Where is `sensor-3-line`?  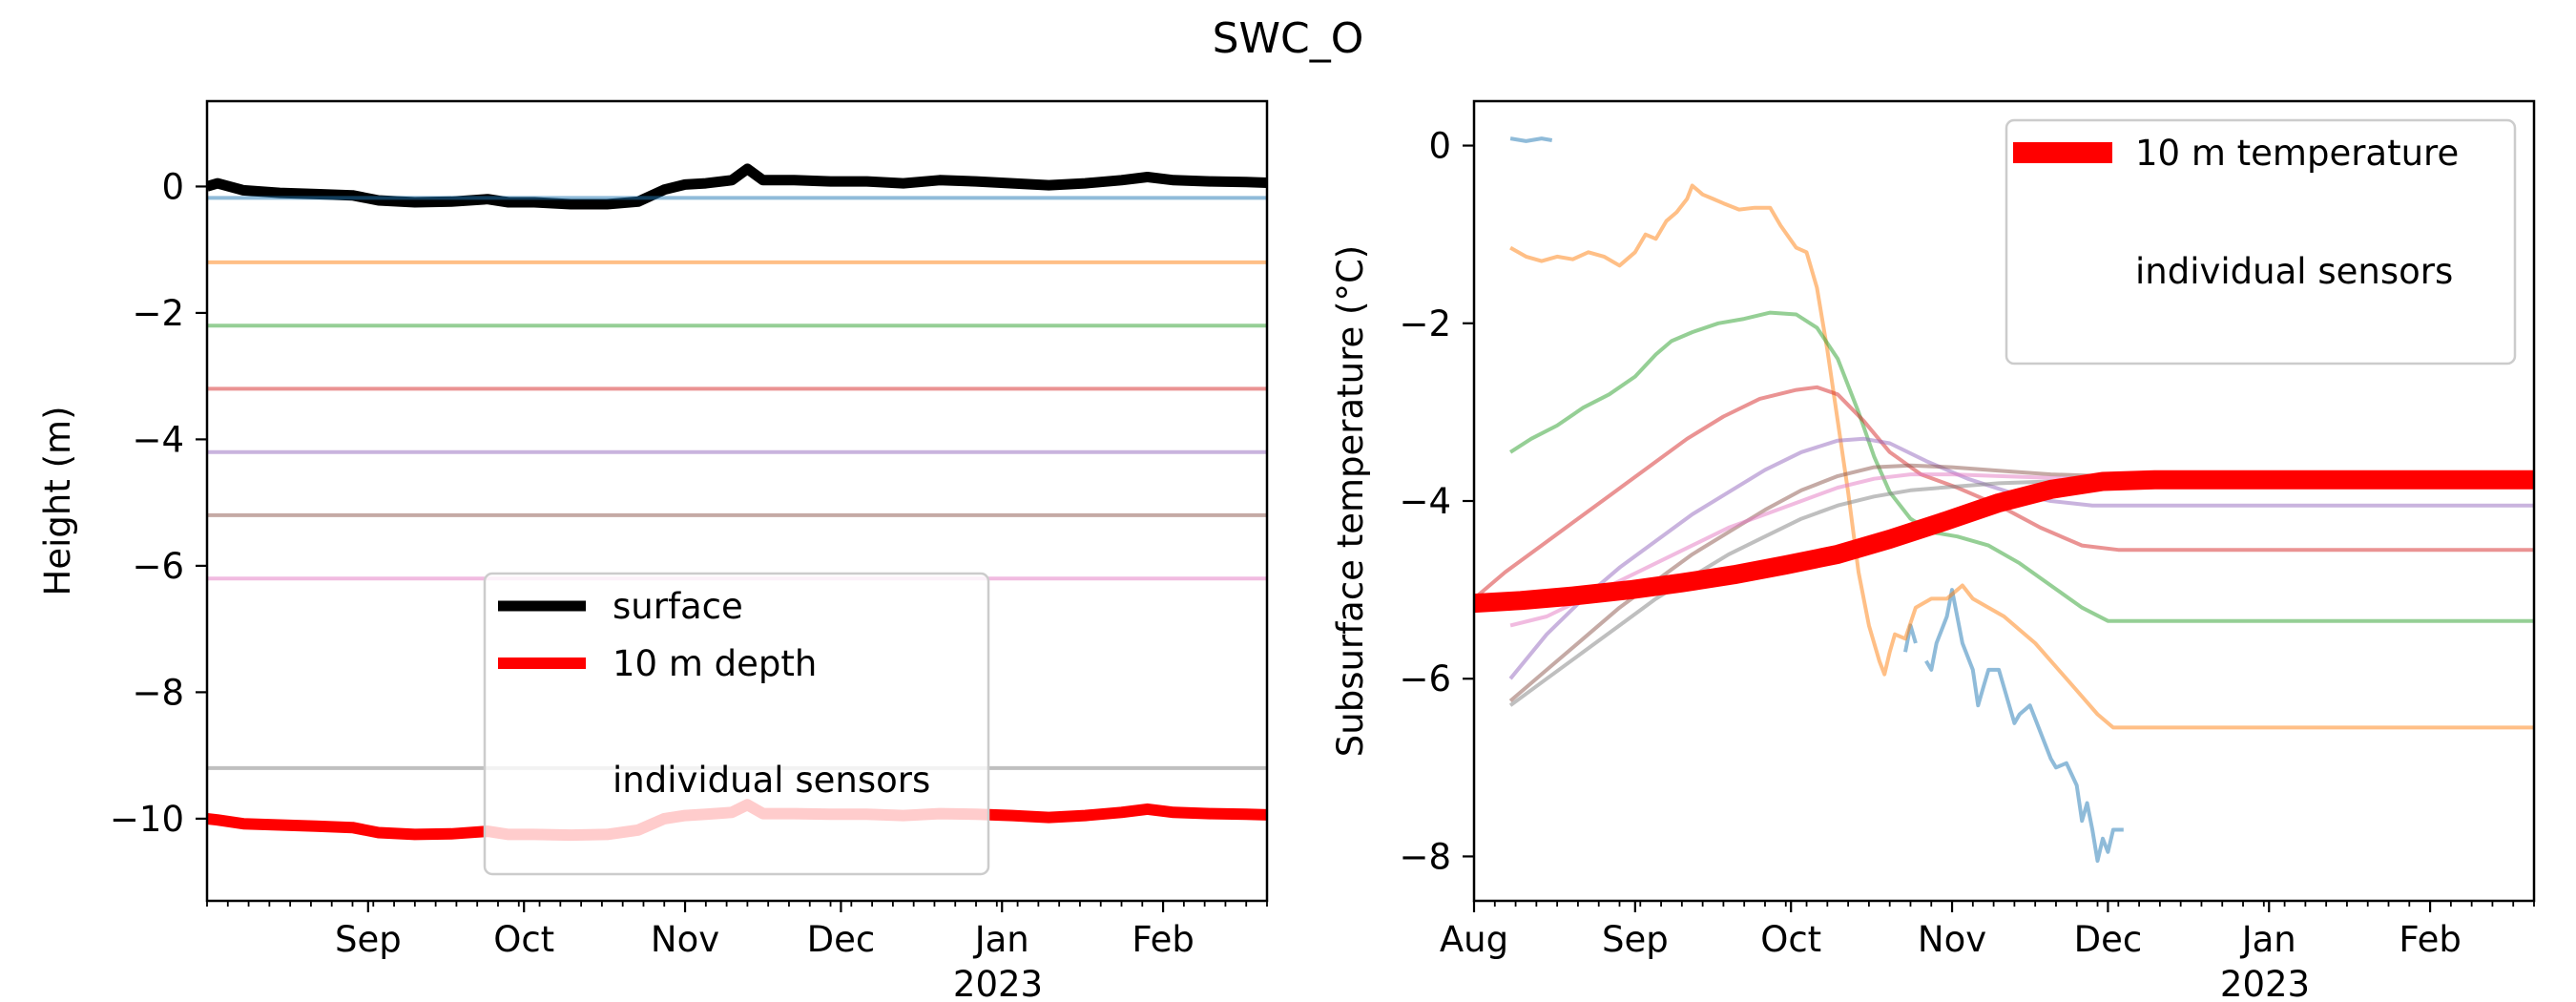
sensor-3-line is located at coordinates (2004, 492).